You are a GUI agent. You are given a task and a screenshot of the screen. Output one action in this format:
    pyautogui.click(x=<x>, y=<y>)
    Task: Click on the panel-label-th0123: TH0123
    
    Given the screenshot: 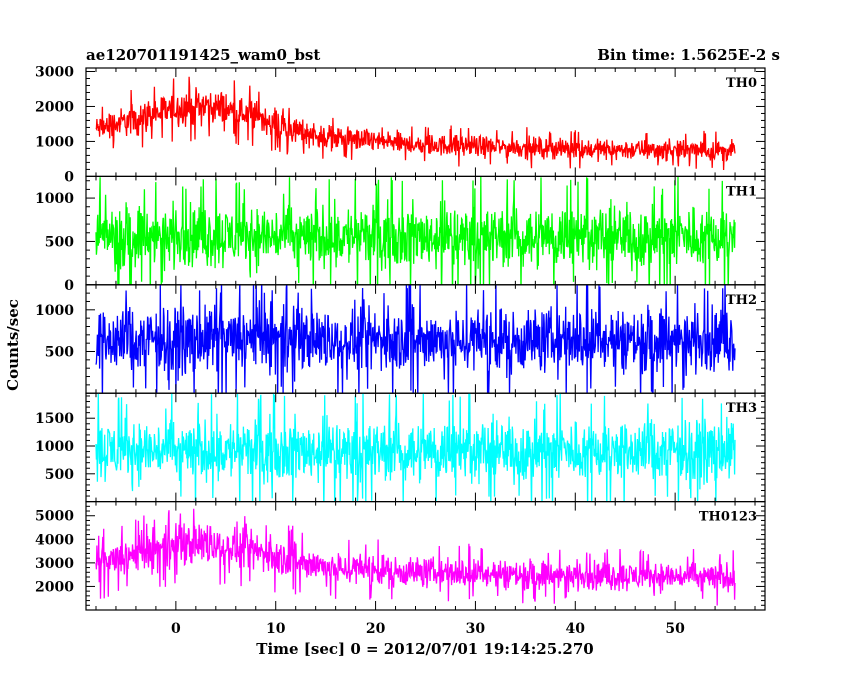 What is the action you would take?
    pyautogui.click(x=728, y=517)
    